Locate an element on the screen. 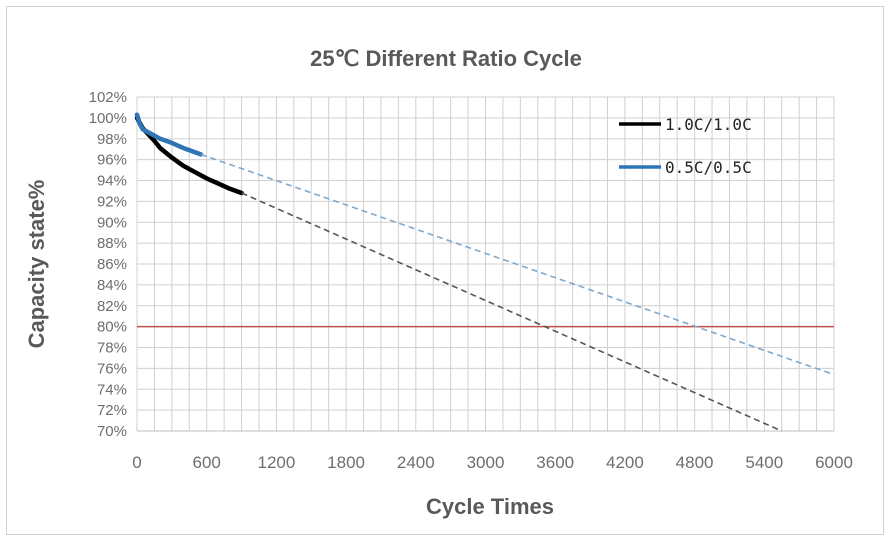  y-tick-label: 98% is located at coordinates (112, 139).